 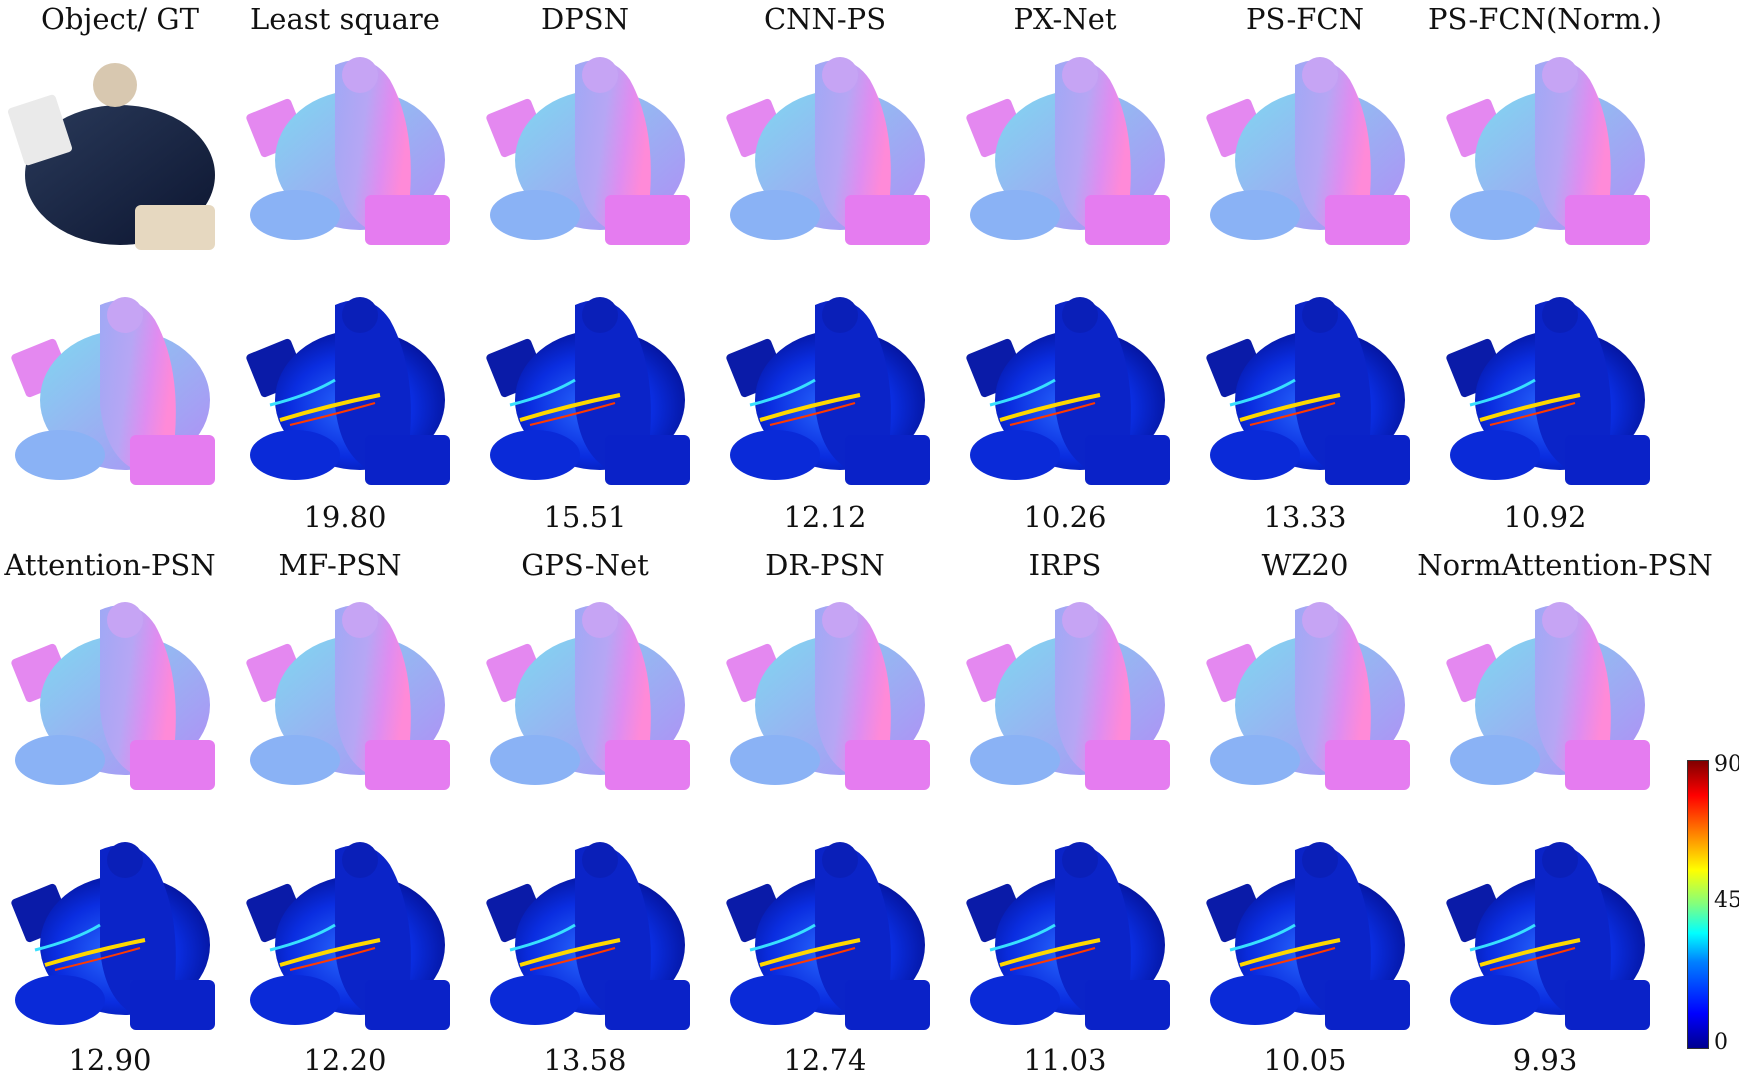 What do you see at coordinates (1305, 517) in the screenshot?
I see `mae-score: 13.33` at bounding box center [1305, 517].